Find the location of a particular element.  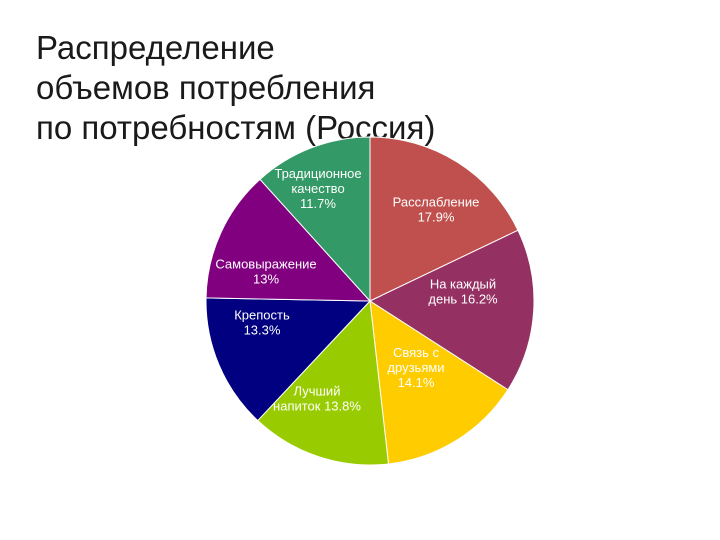

title-line-1: Распределение is located at coordinates (155, 47).